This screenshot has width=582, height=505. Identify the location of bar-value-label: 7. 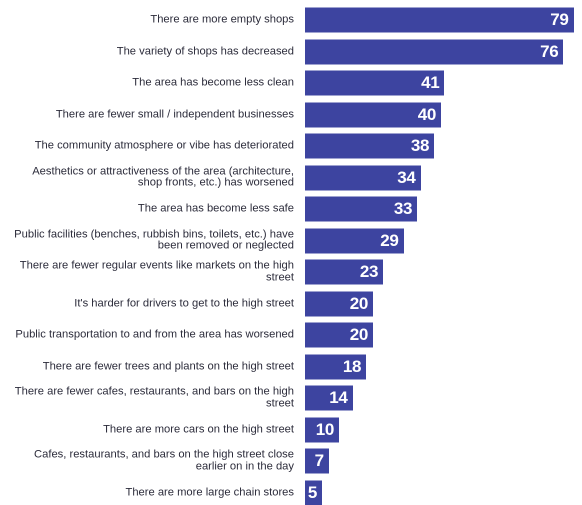
(319, 460).